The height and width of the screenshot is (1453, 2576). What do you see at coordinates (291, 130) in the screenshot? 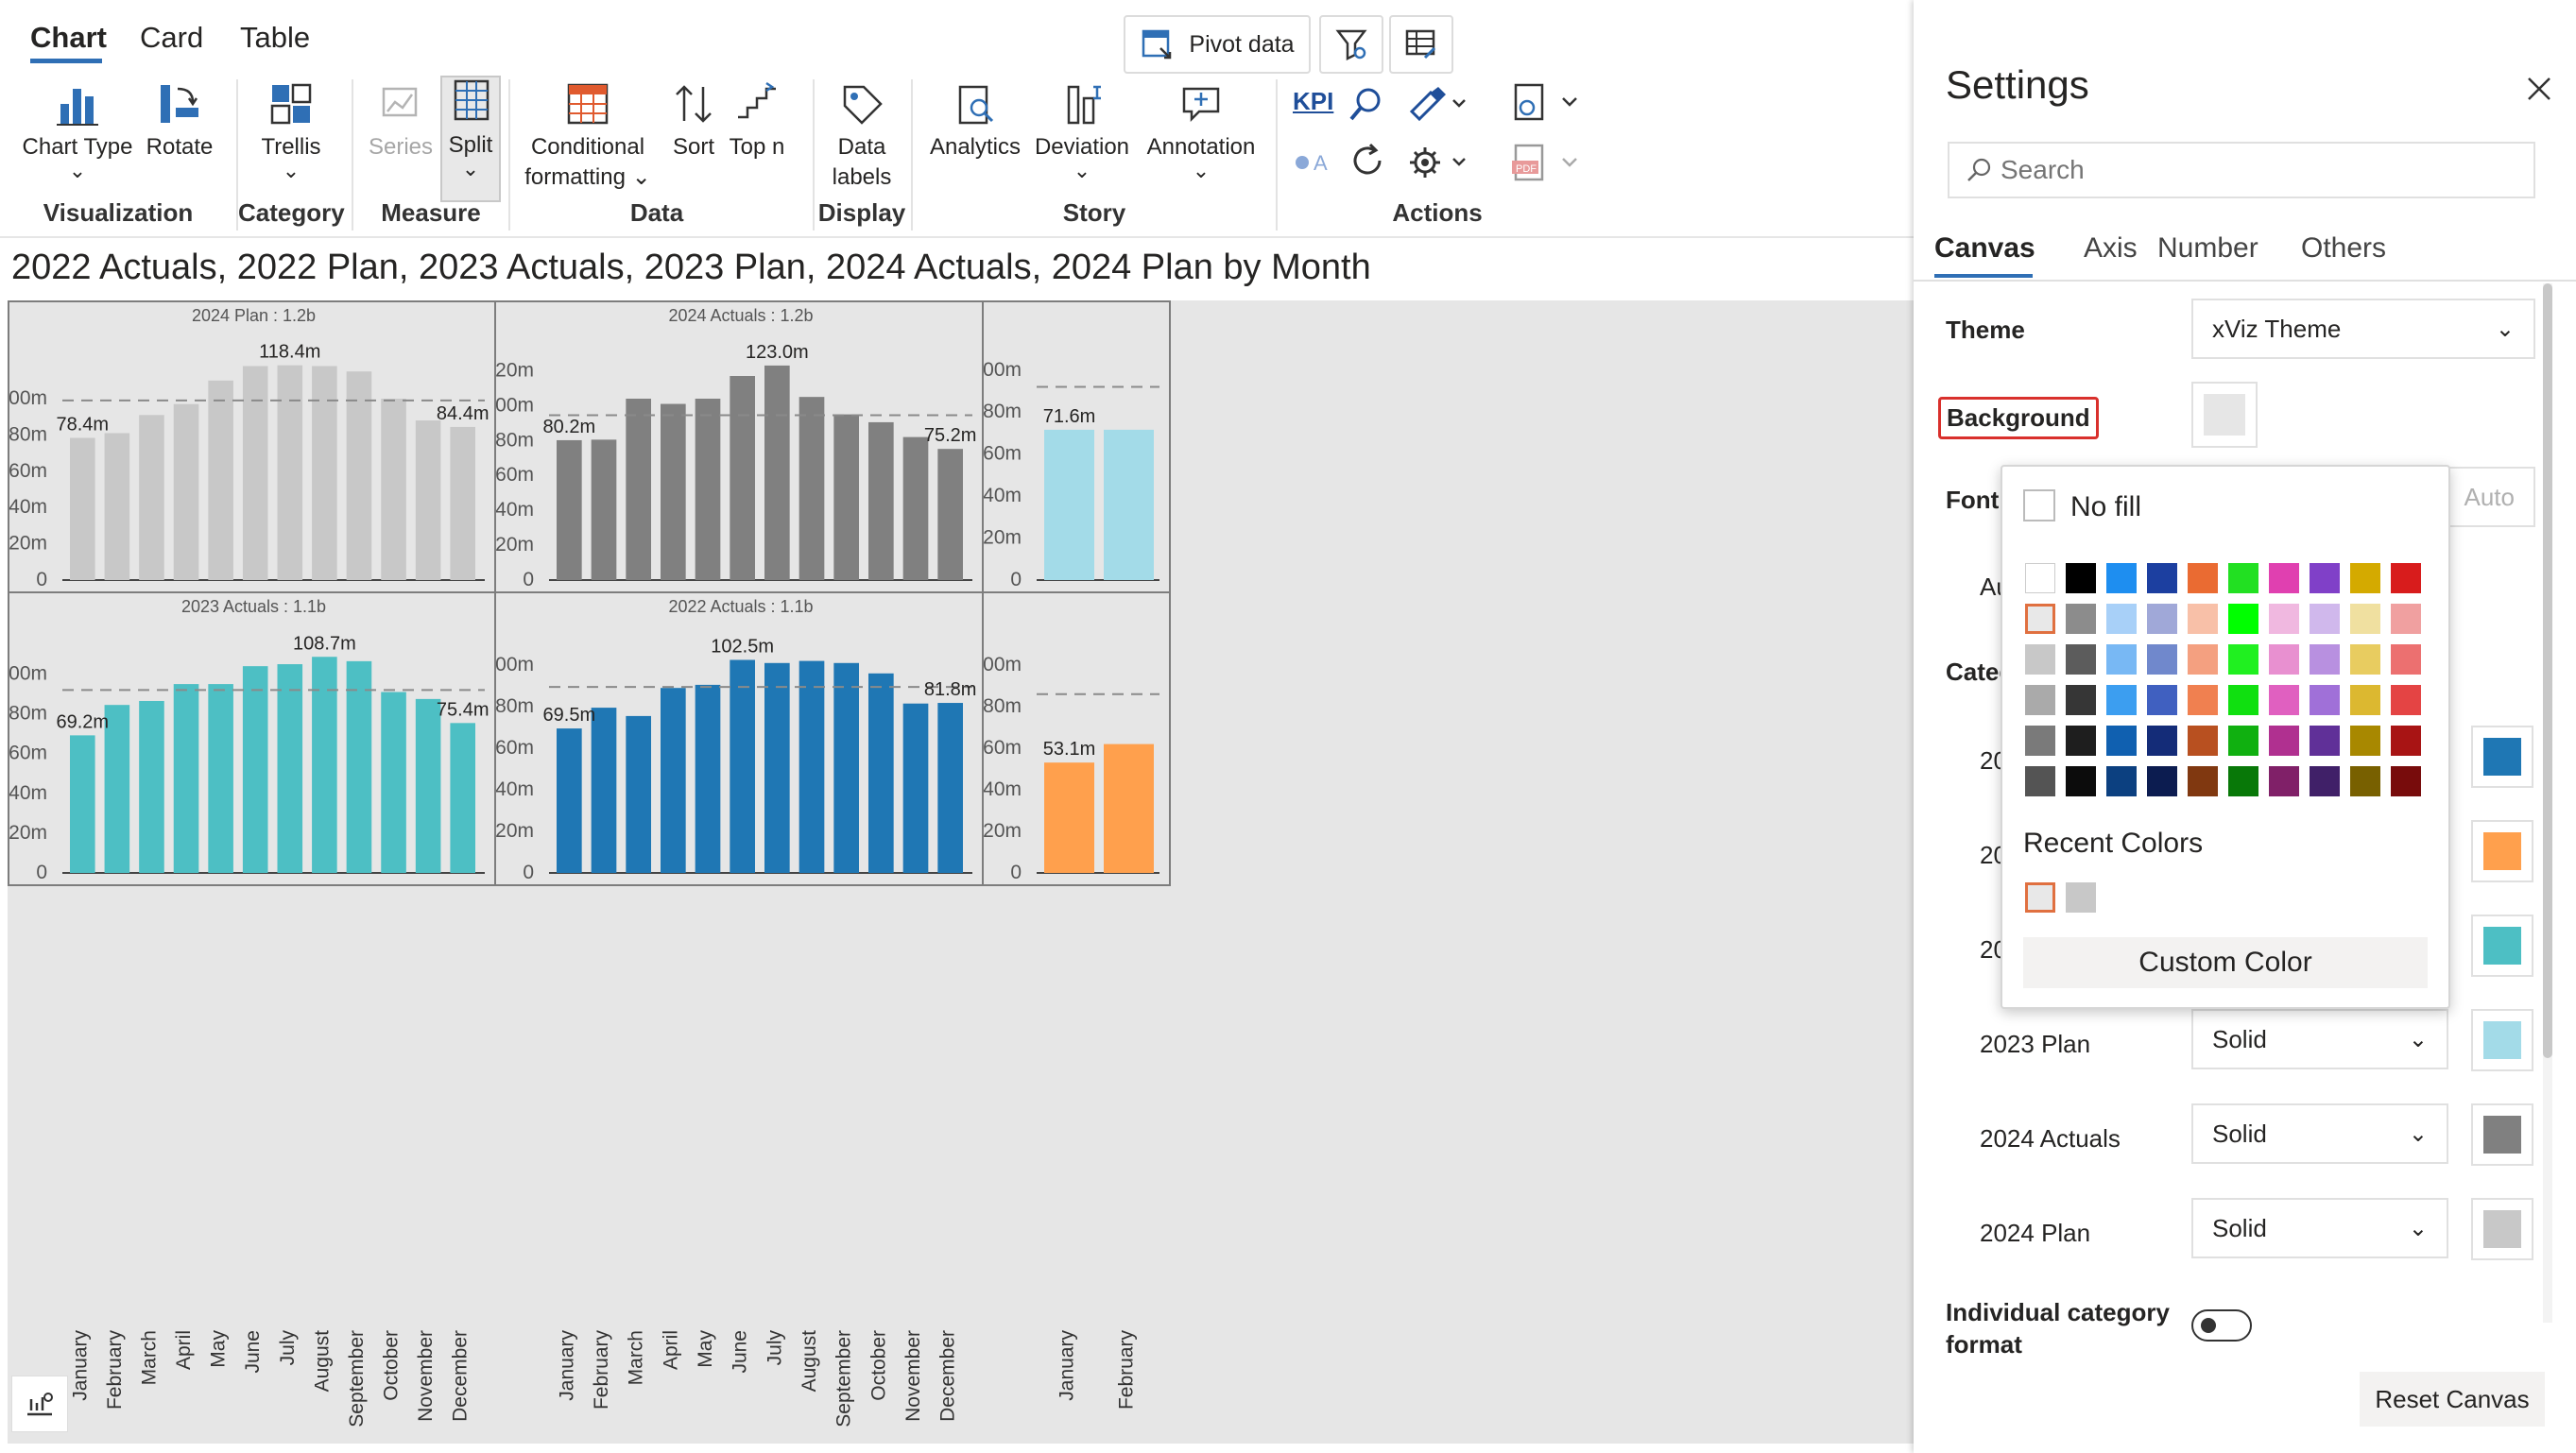
I see `trellis-button: Trellis ⌄` at bounding box center [291, 130].